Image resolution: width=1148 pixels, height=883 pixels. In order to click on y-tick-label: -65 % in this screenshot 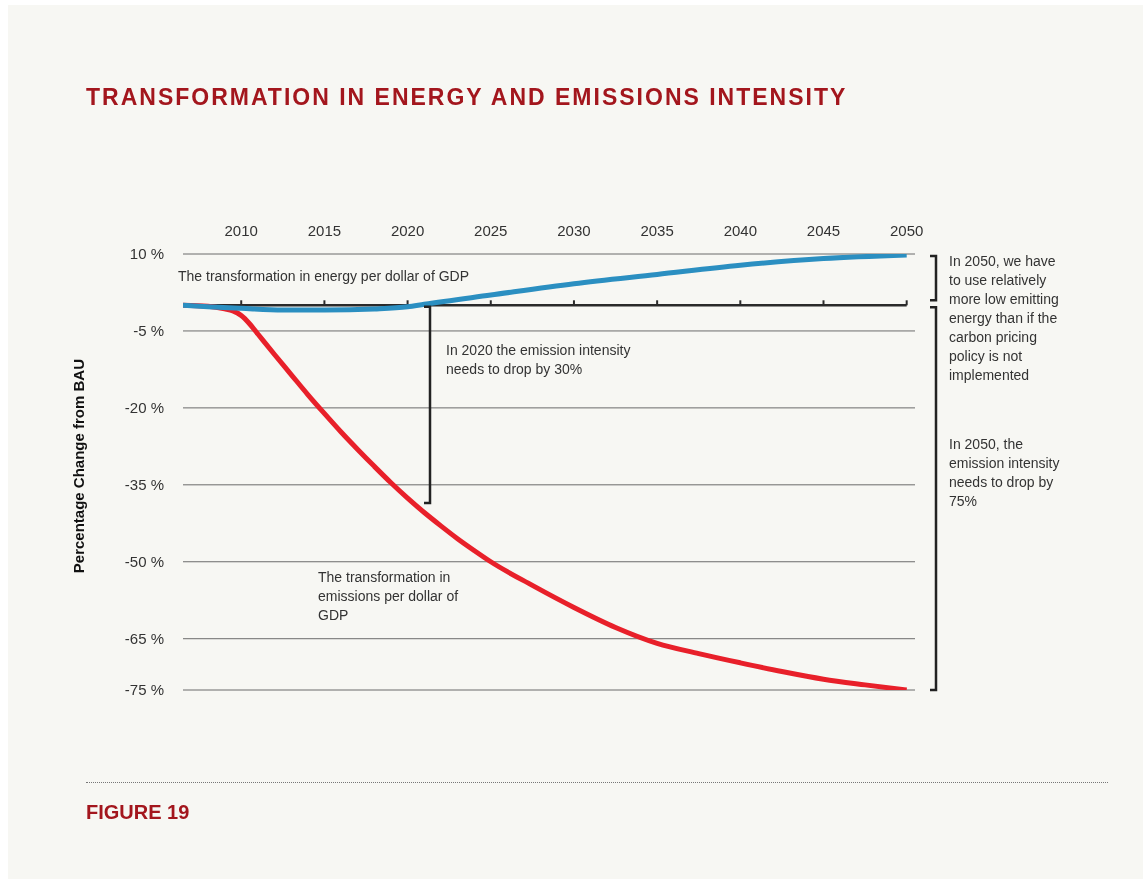, I will do `click(144, 639)`.